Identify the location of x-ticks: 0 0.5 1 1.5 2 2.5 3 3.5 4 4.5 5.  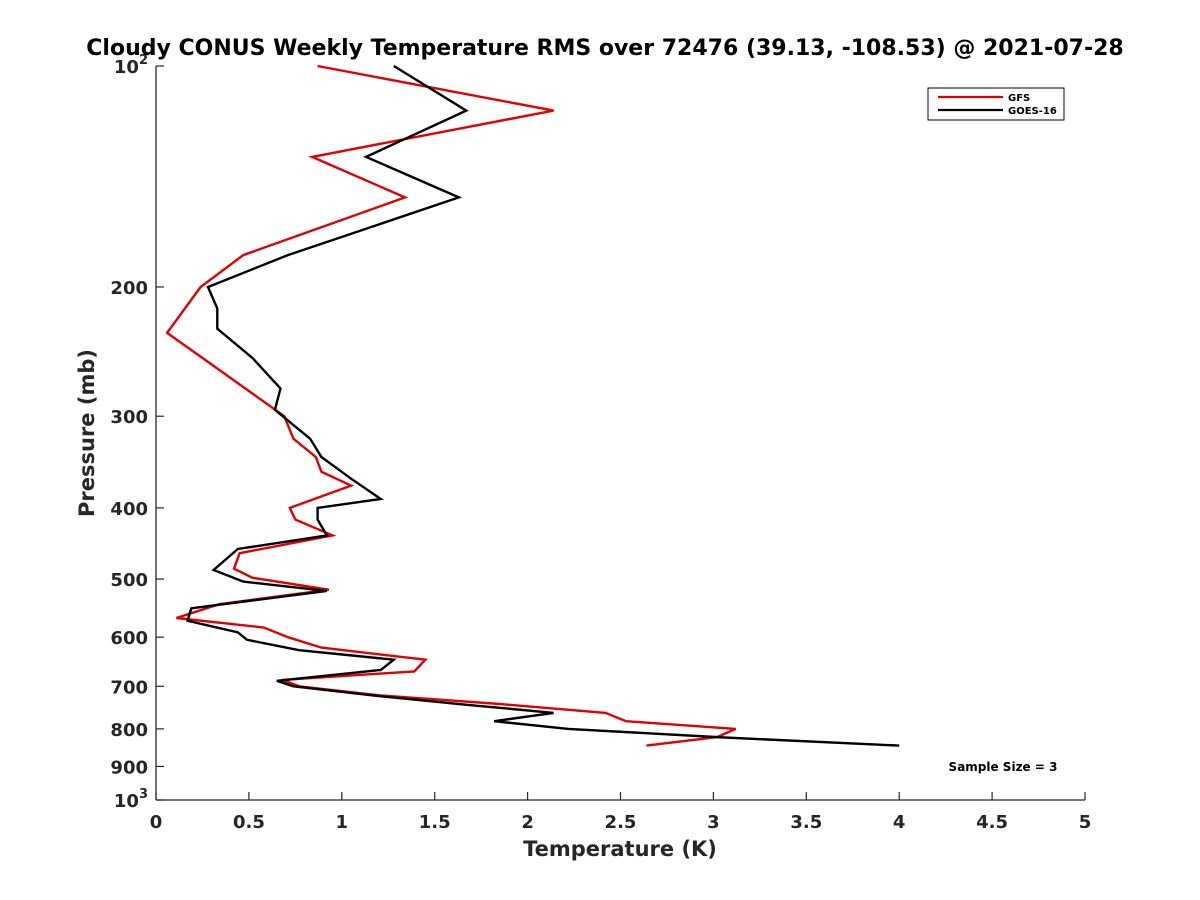
(621, 812).